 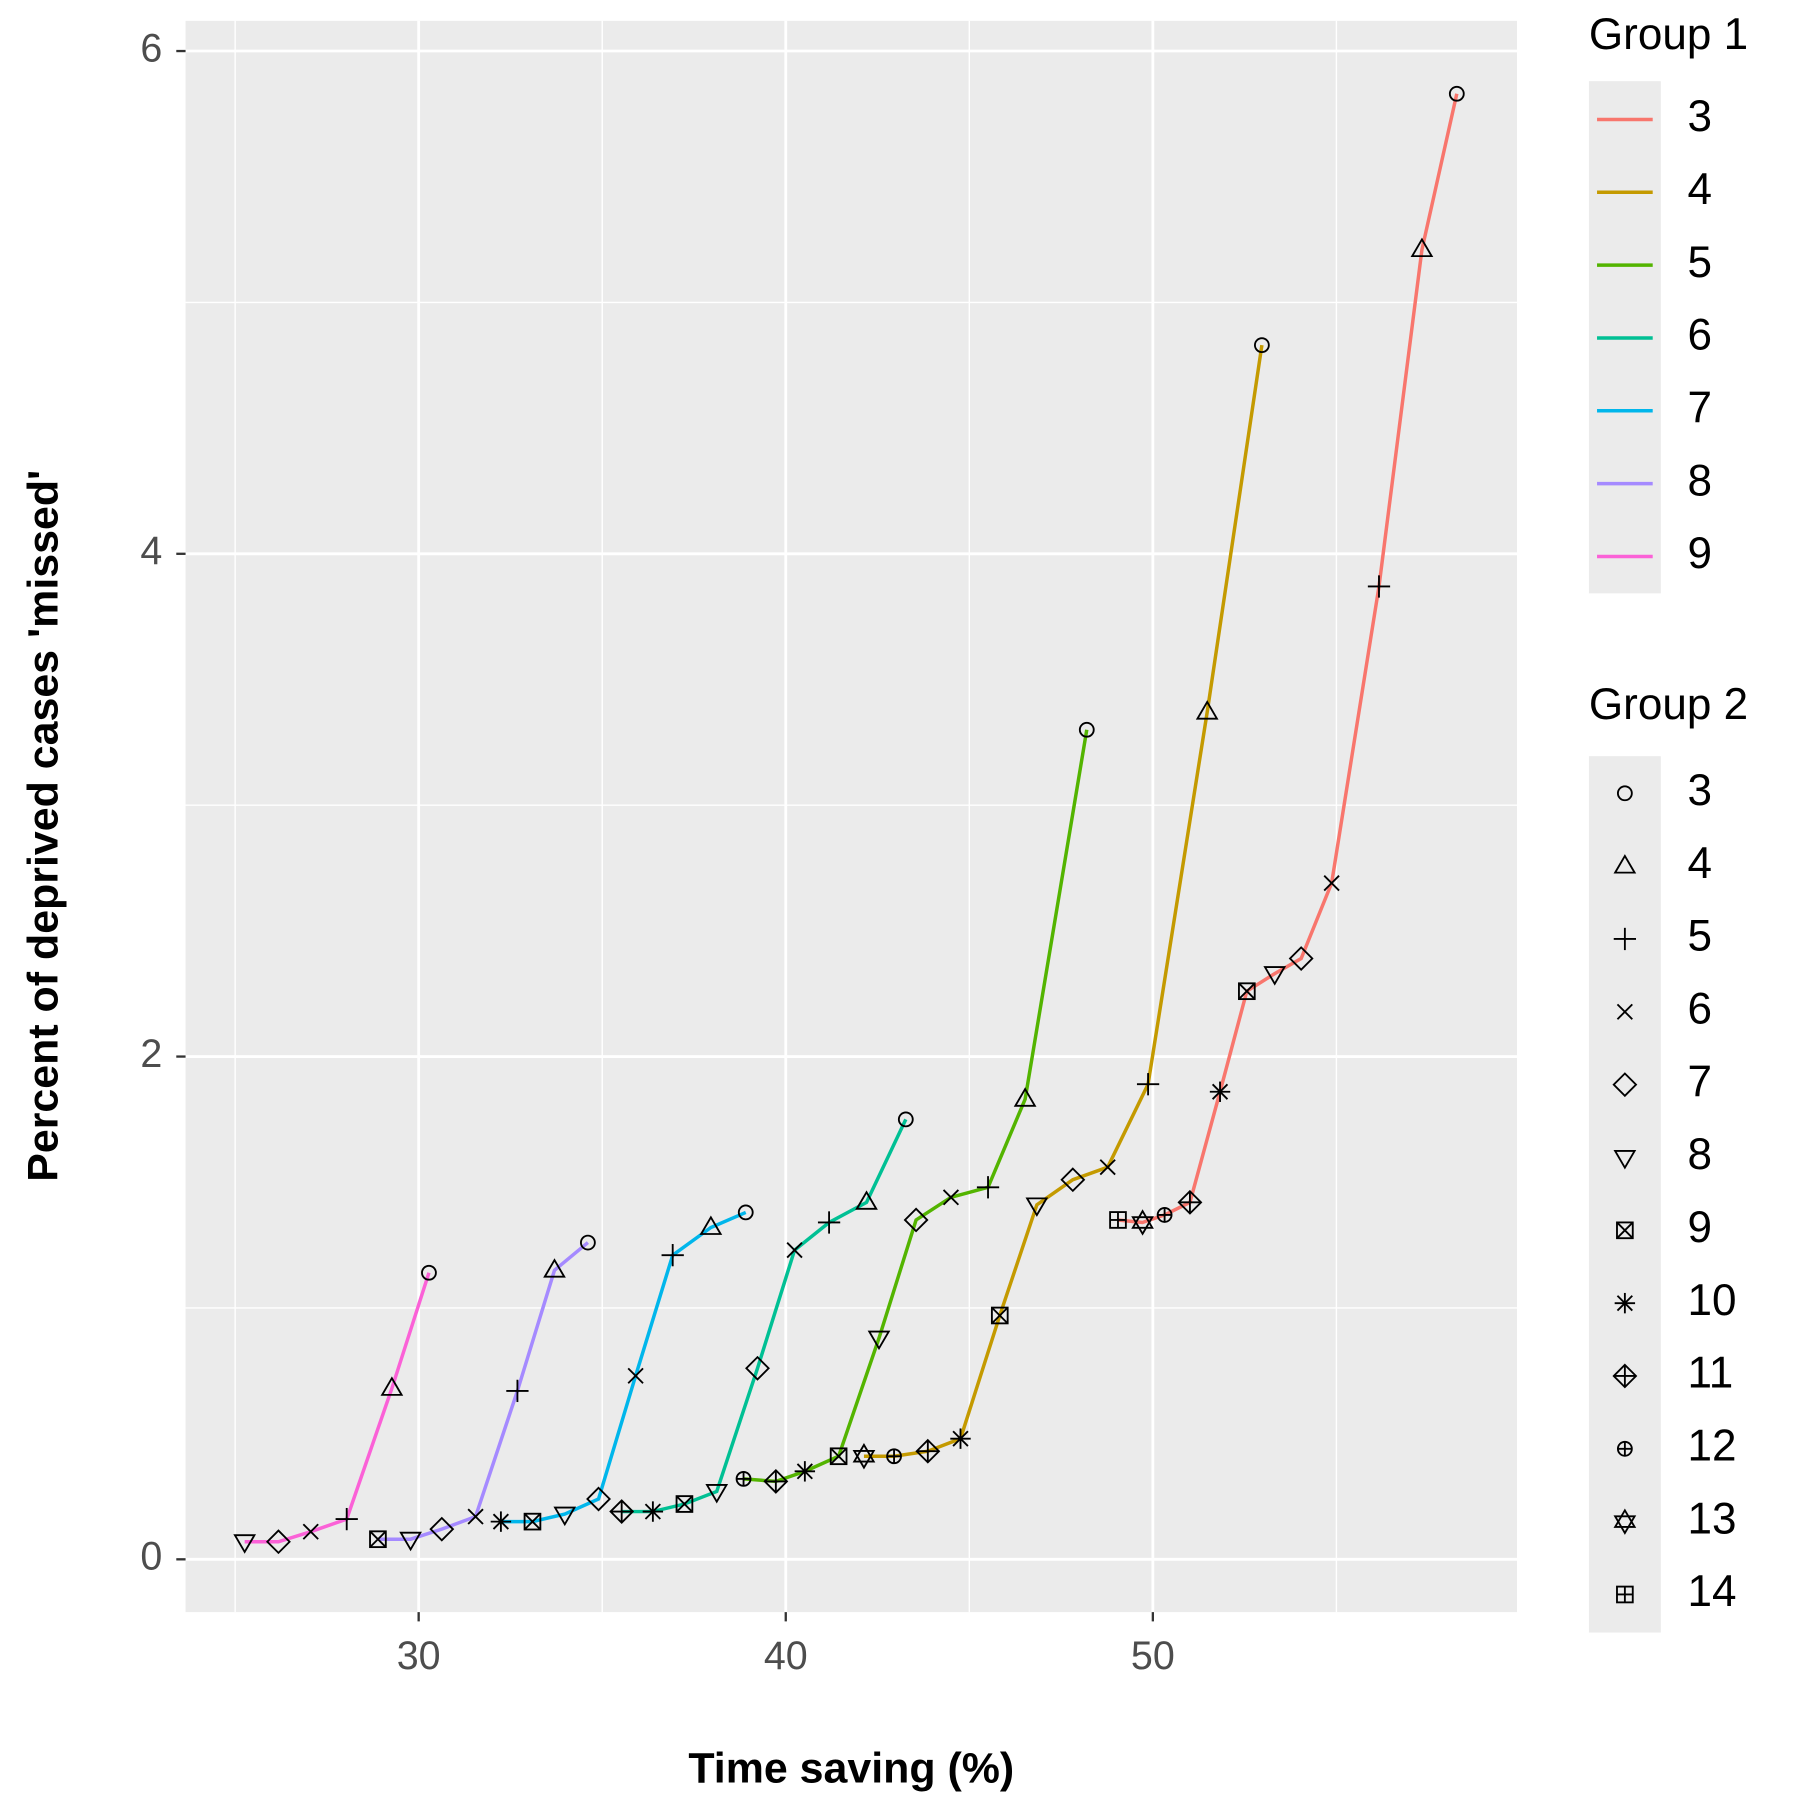 What do you see at coordinates (1711, 1373) in the screenshot?
I see `legend-label: 11` at bounding box center [1711, 1373].